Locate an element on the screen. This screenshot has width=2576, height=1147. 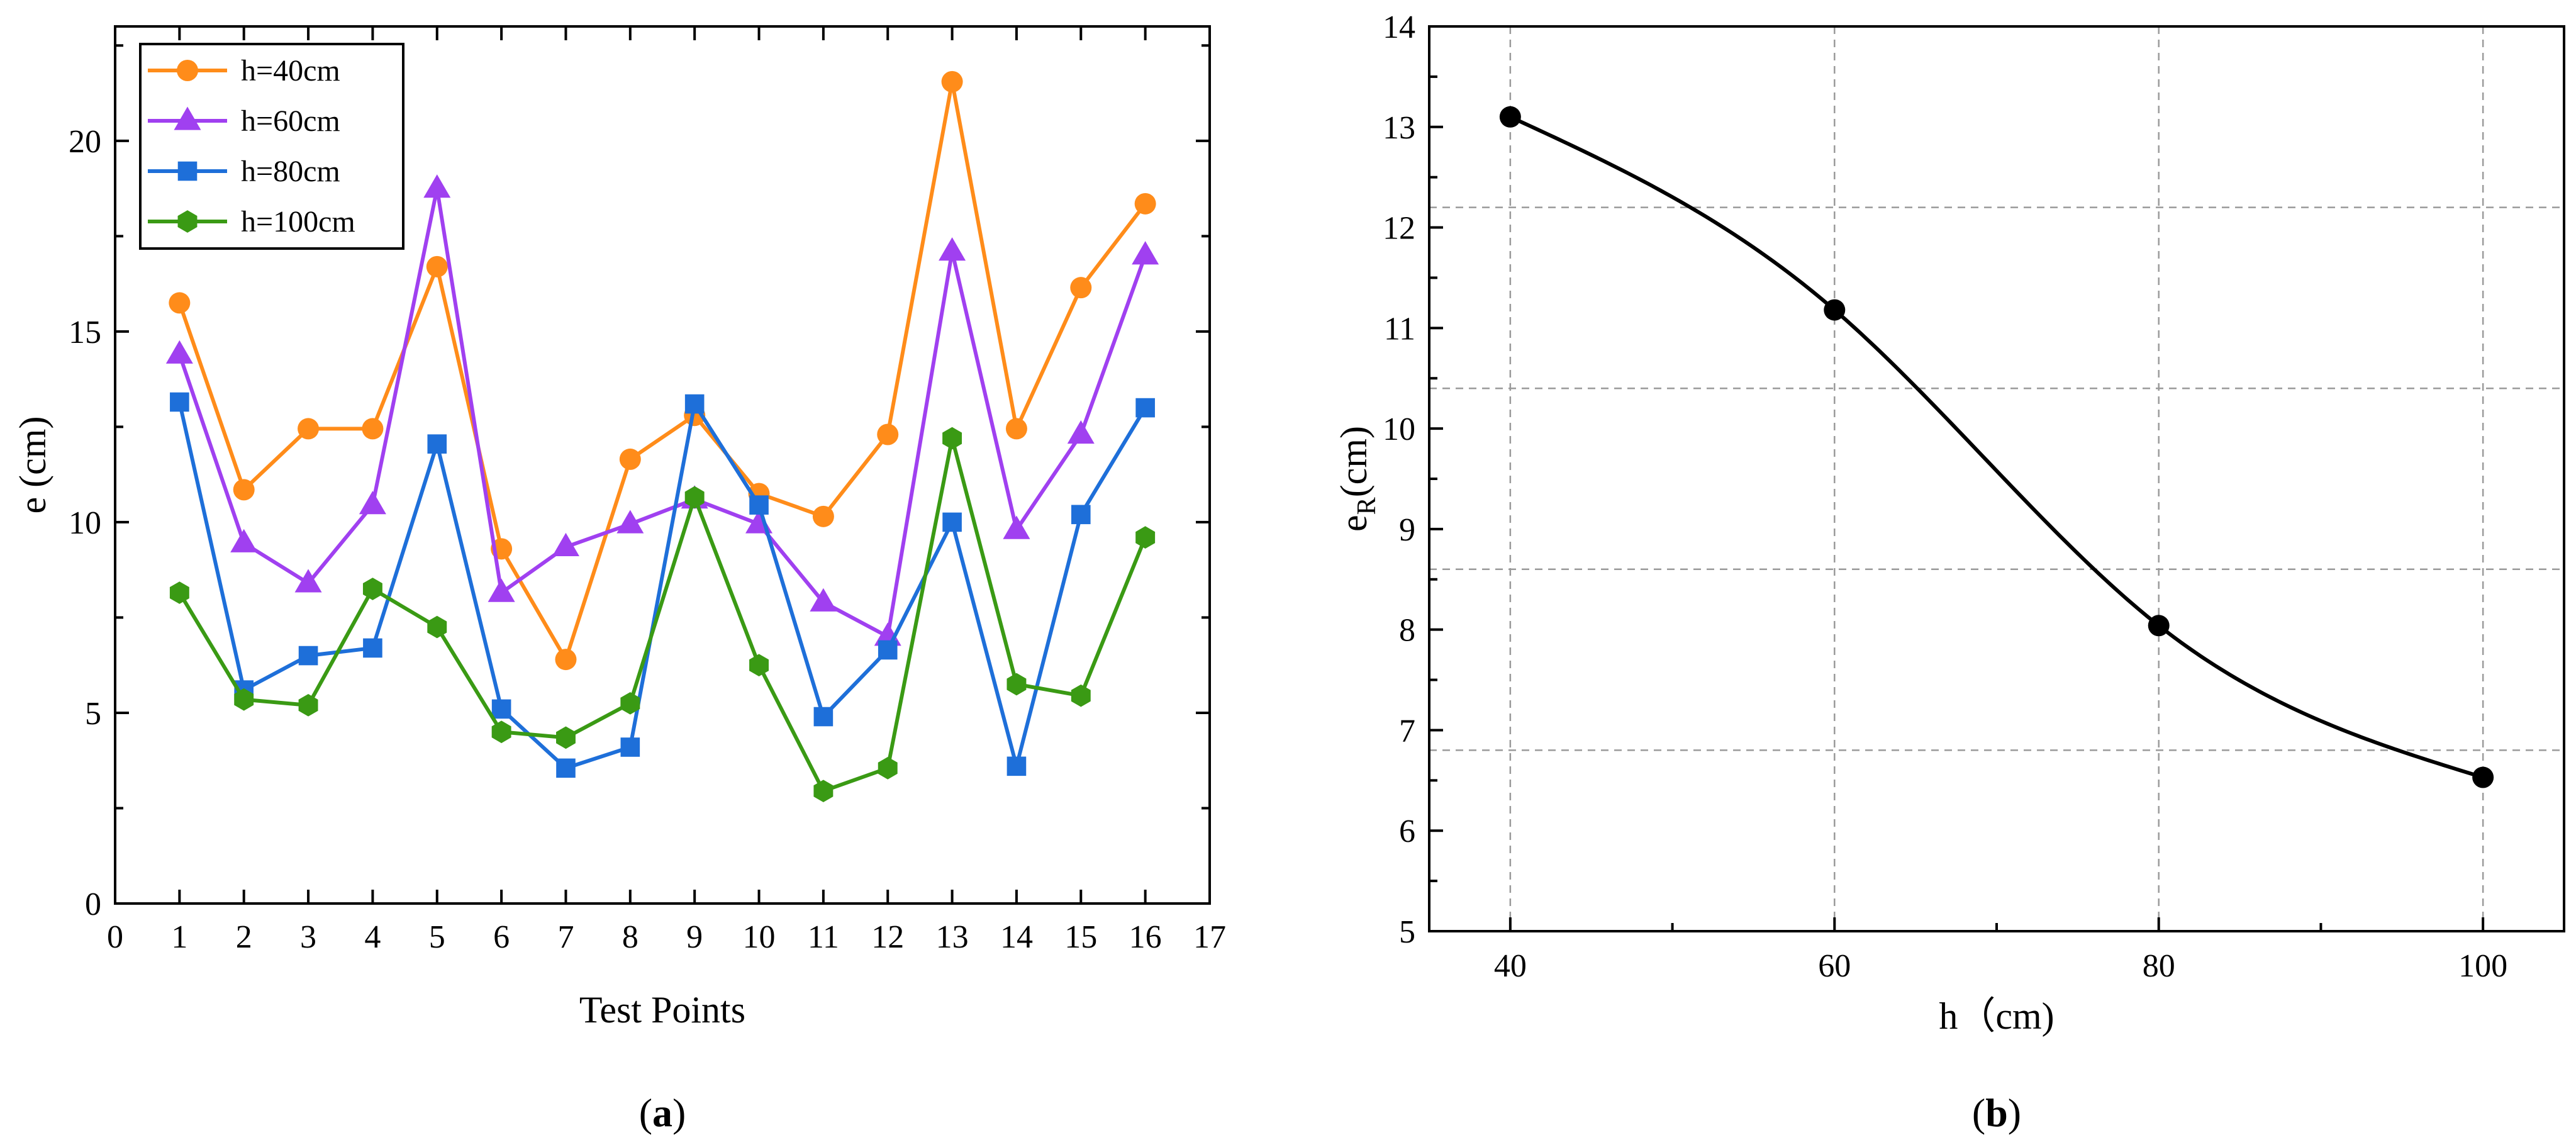
y-tick-label-b: 10 is located at coordinates (1399, 429).